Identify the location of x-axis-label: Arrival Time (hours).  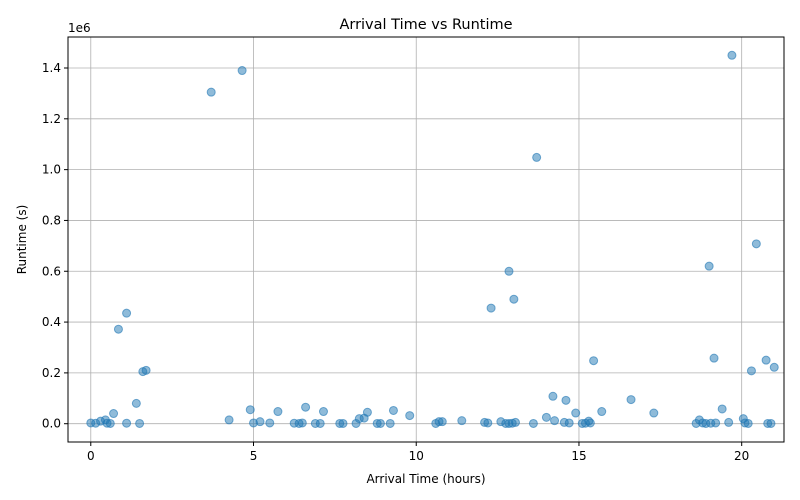
(425, 479).